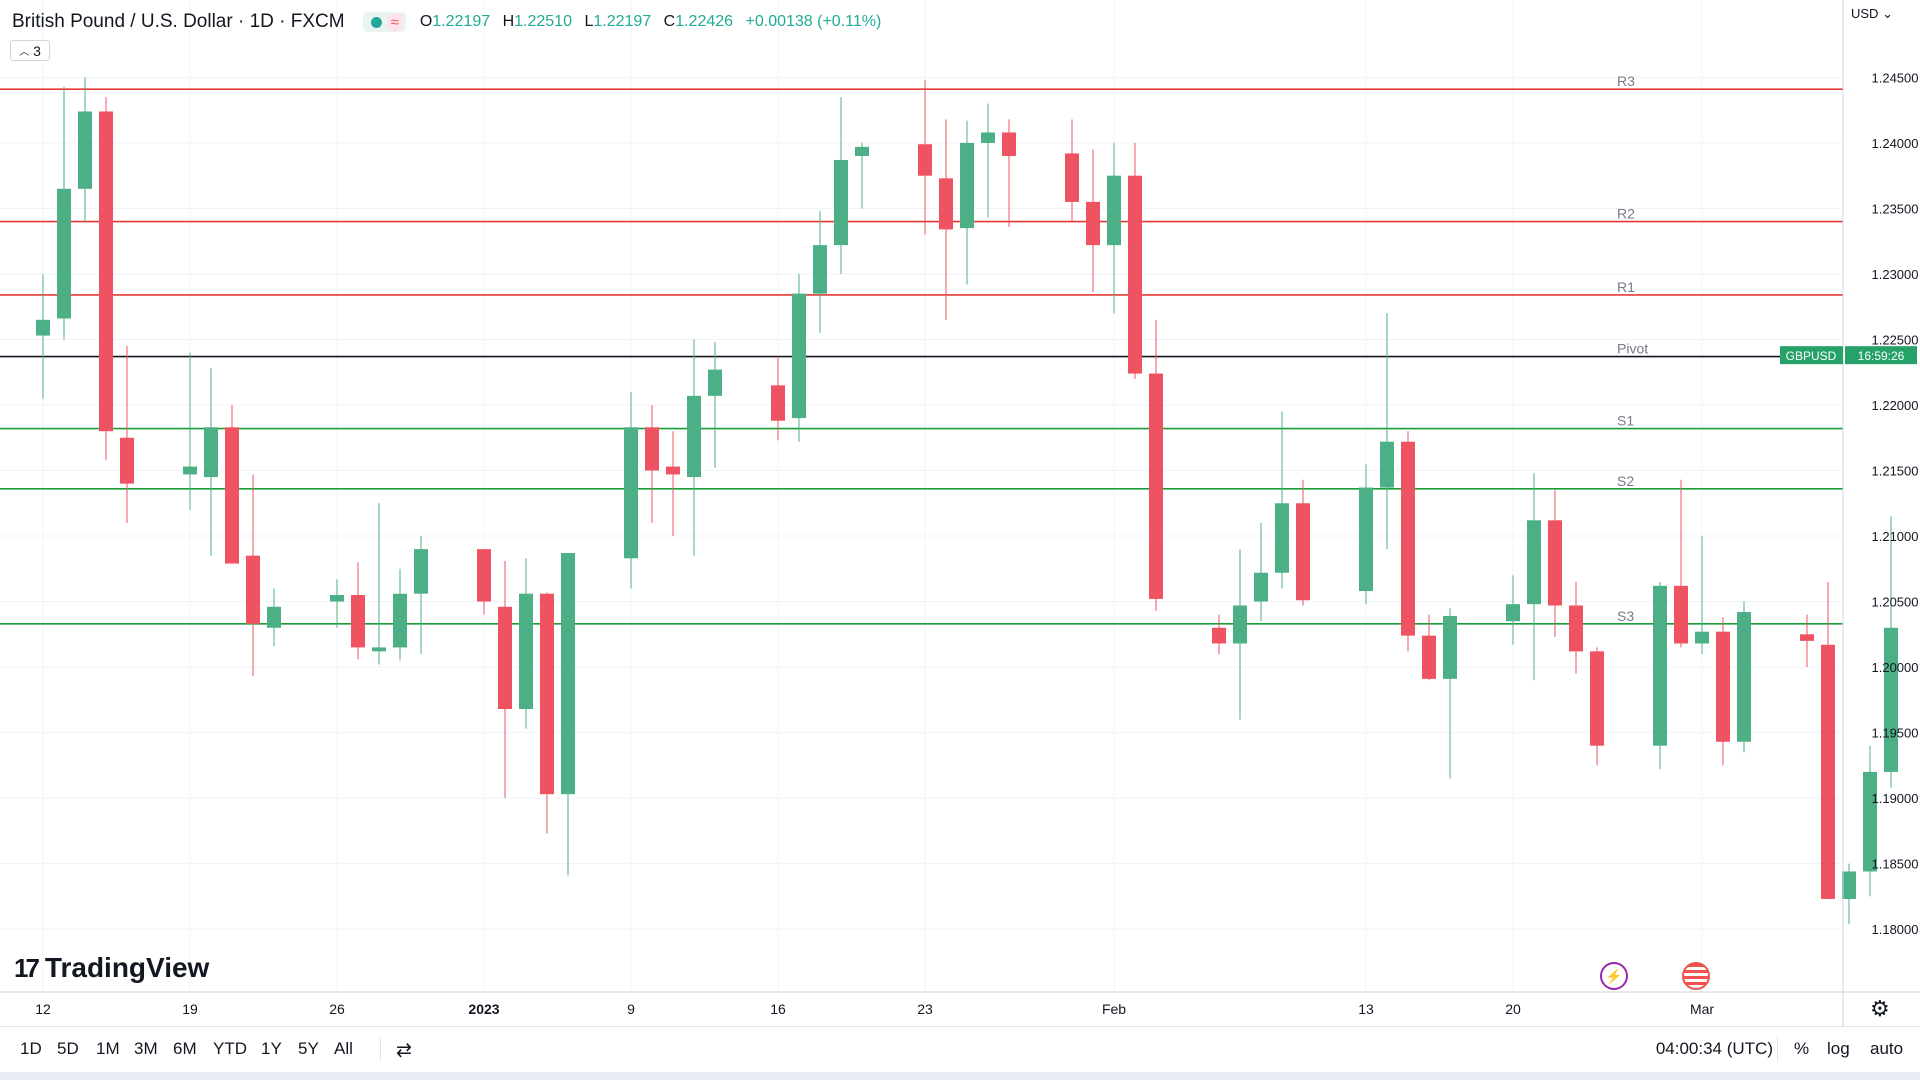 The width and height of the screenshot is (1920, 1080). Describe the element at coordinates (376, 22) in the screenshot. I see `market-open-dot-icon` at that location.